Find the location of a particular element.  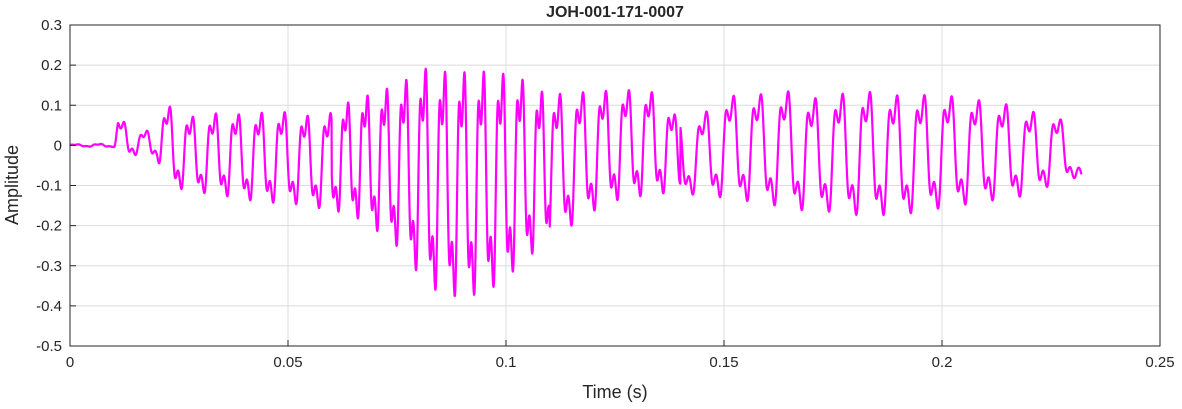

y-tick-label: -0.2 is located at coordinates (49, 226).